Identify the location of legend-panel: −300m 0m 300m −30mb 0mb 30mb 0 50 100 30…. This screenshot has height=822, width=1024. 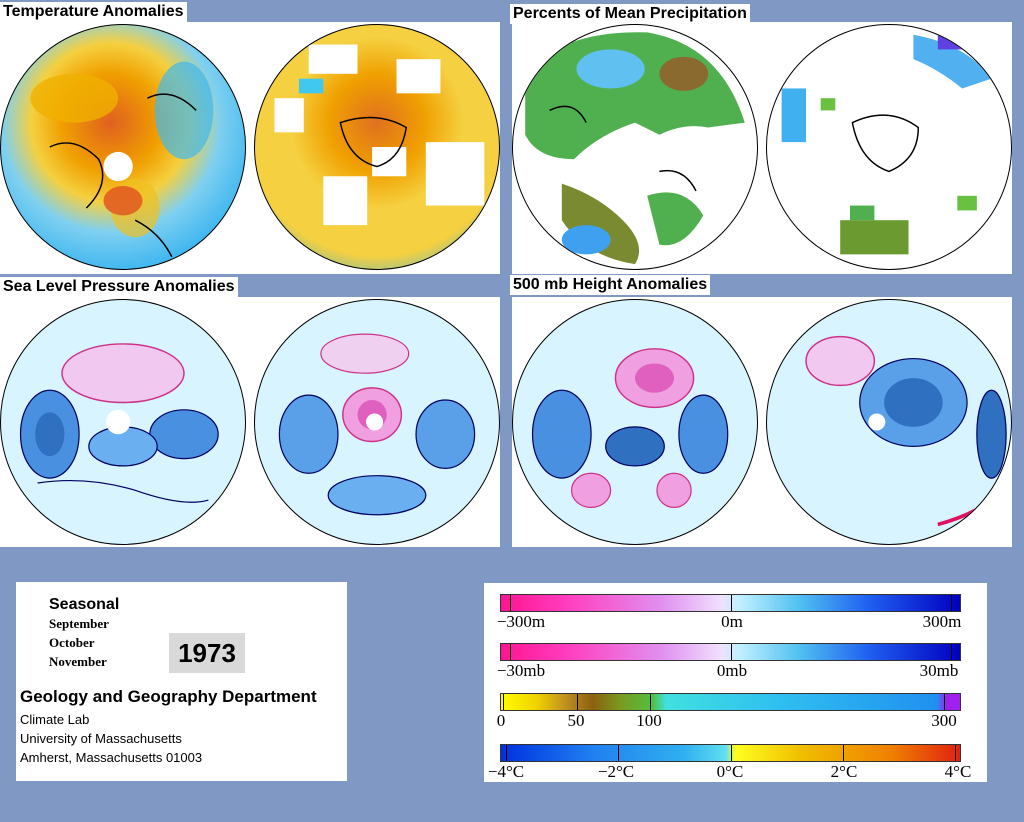
(735, 682).